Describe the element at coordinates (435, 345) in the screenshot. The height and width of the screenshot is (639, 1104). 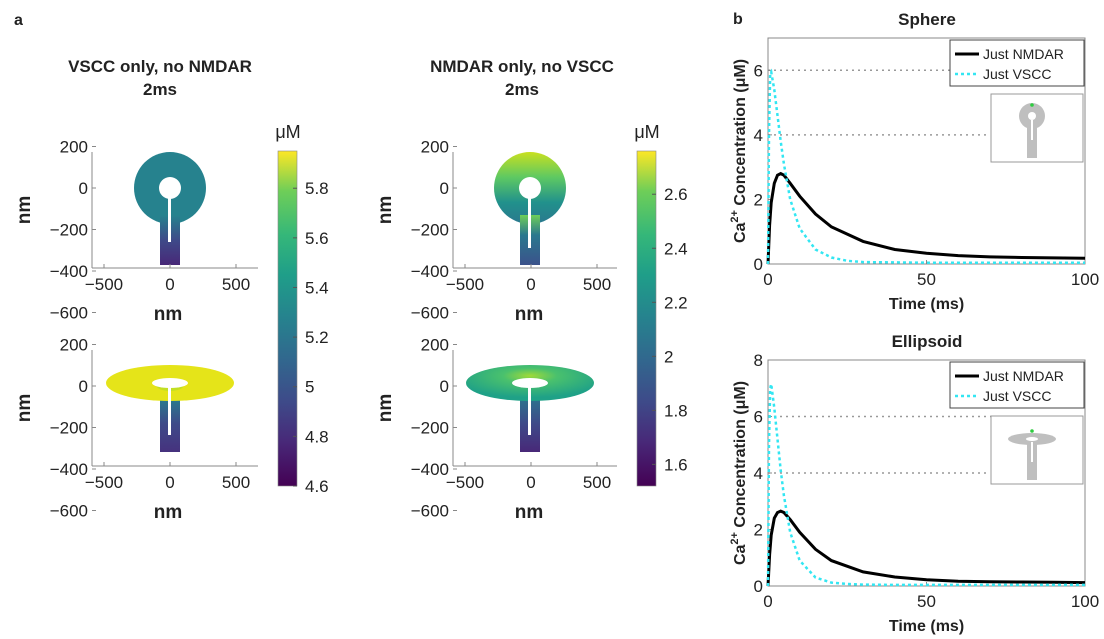
I see `heatmap2-ellipsoid-ytick: 200` at that location.